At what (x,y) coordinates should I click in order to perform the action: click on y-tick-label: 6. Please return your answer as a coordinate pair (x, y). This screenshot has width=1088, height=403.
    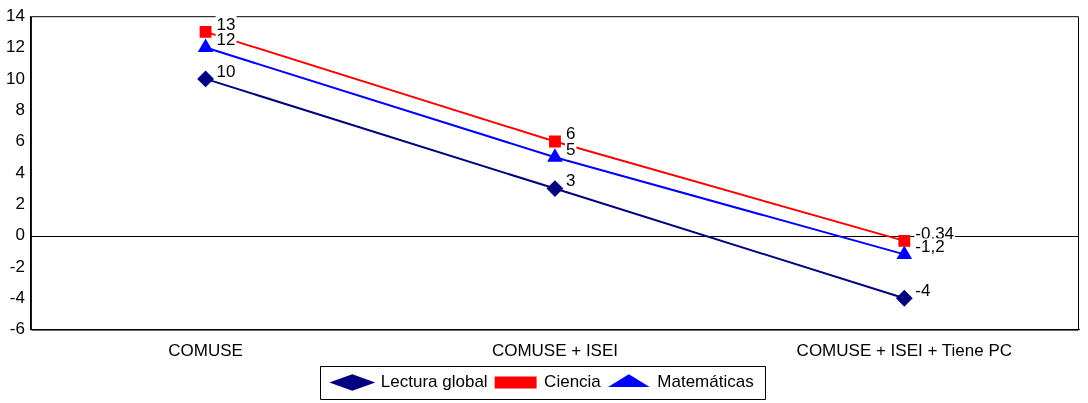
    Looking at the image, I should click on (20, 141).